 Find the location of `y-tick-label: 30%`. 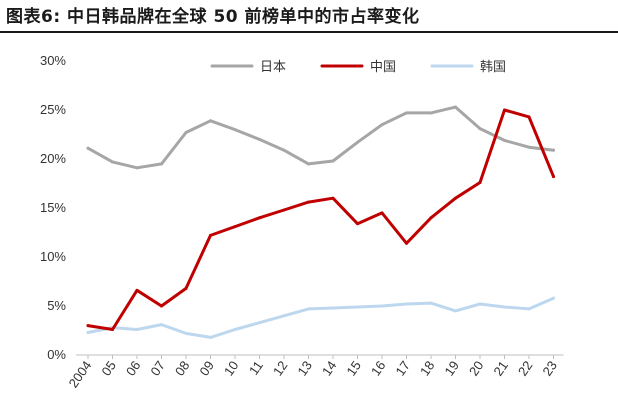

y-tick-label: 30% is located at coordinates (53, 60).